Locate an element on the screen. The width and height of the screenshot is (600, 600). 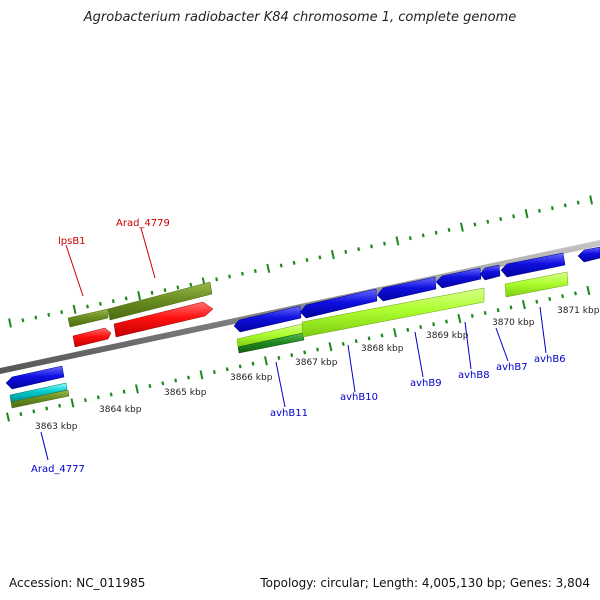
feature-light-avhB10-B8 is located at coordinates (393, 312).